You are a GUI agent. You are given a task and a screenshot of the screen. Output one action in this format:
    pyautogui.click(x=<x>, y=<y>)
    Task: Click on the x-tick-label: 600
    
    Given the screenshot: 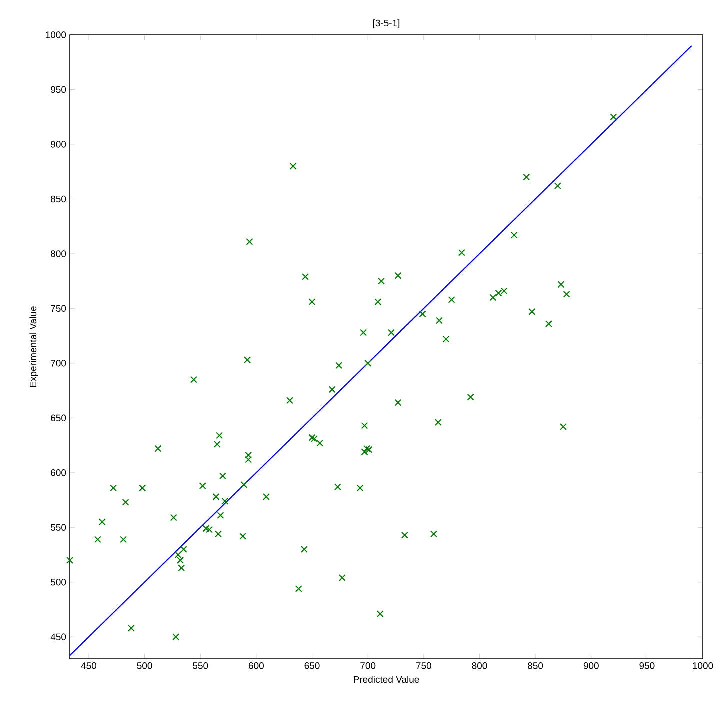 What is the action you would take?
    pyautogui.click(x=256, y=666)
    